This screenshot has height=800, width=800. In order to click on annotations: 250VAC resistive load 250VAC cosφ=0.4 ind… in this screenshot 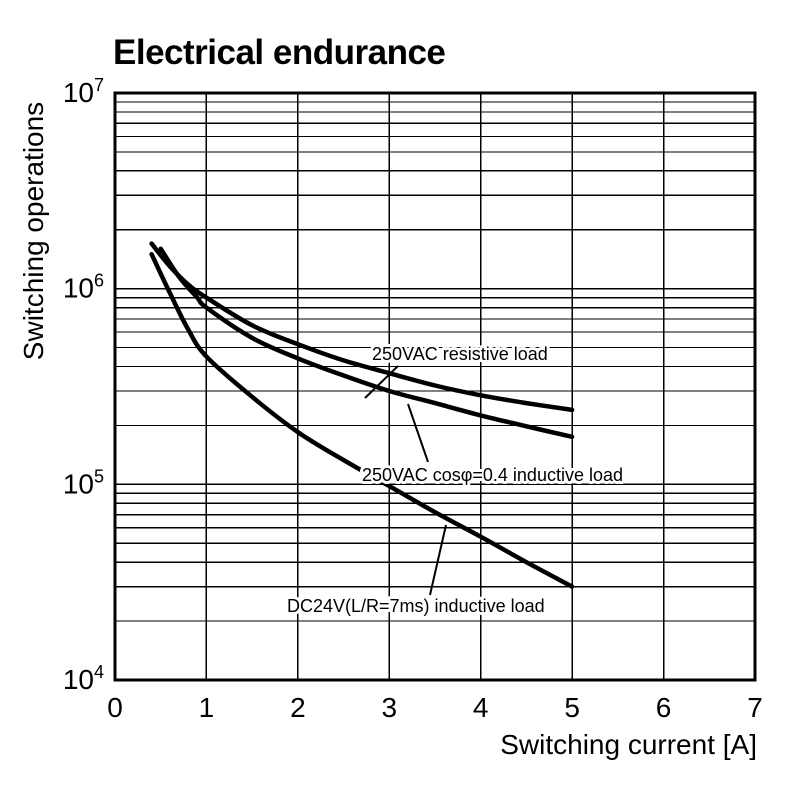, I will do `click(455, 480)`.